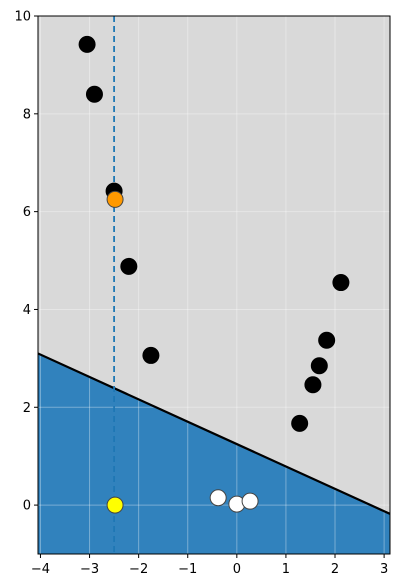 The width and height of the screenshot is (400, 588). Describe the element at coordinates (187, 569) in the screenshot. I see `x-tick-label-3: −1` at that location.